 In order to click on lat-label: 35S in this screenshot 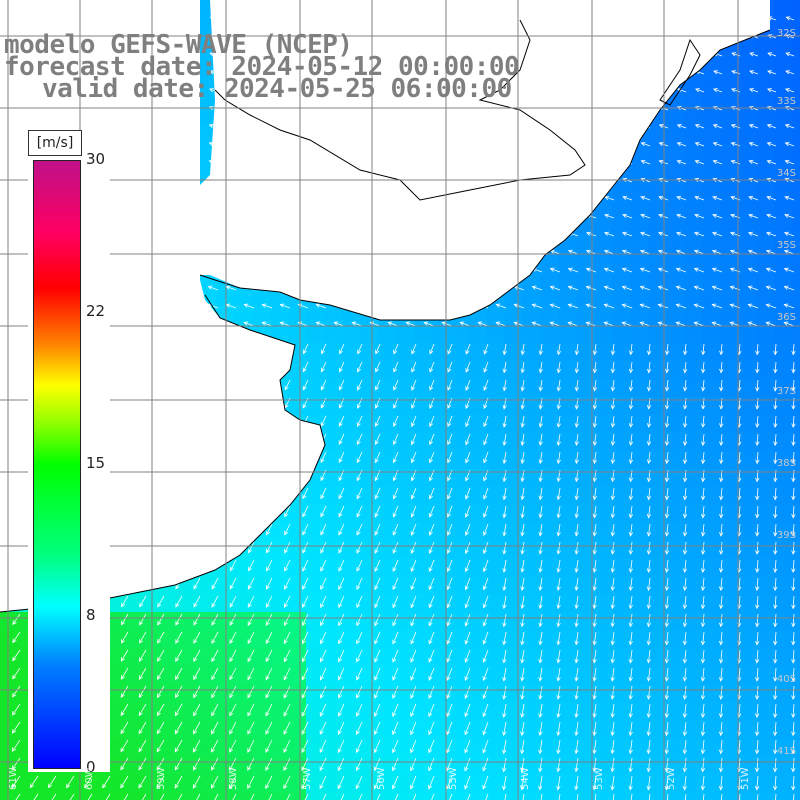, I will do `click(786, 245)`.